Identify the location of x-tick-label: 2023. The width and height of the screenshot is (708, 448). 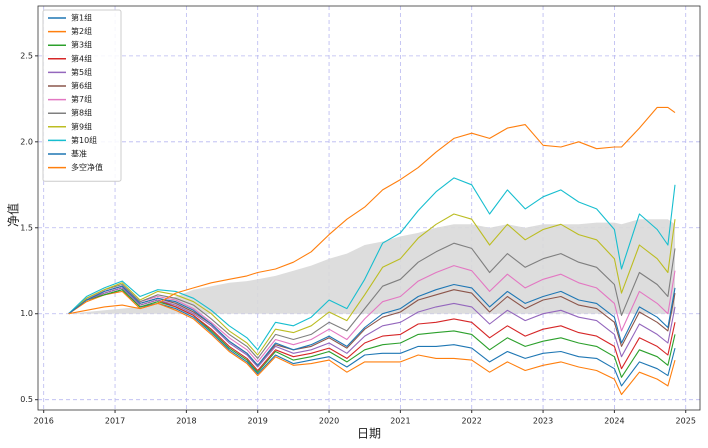
(543, 421).